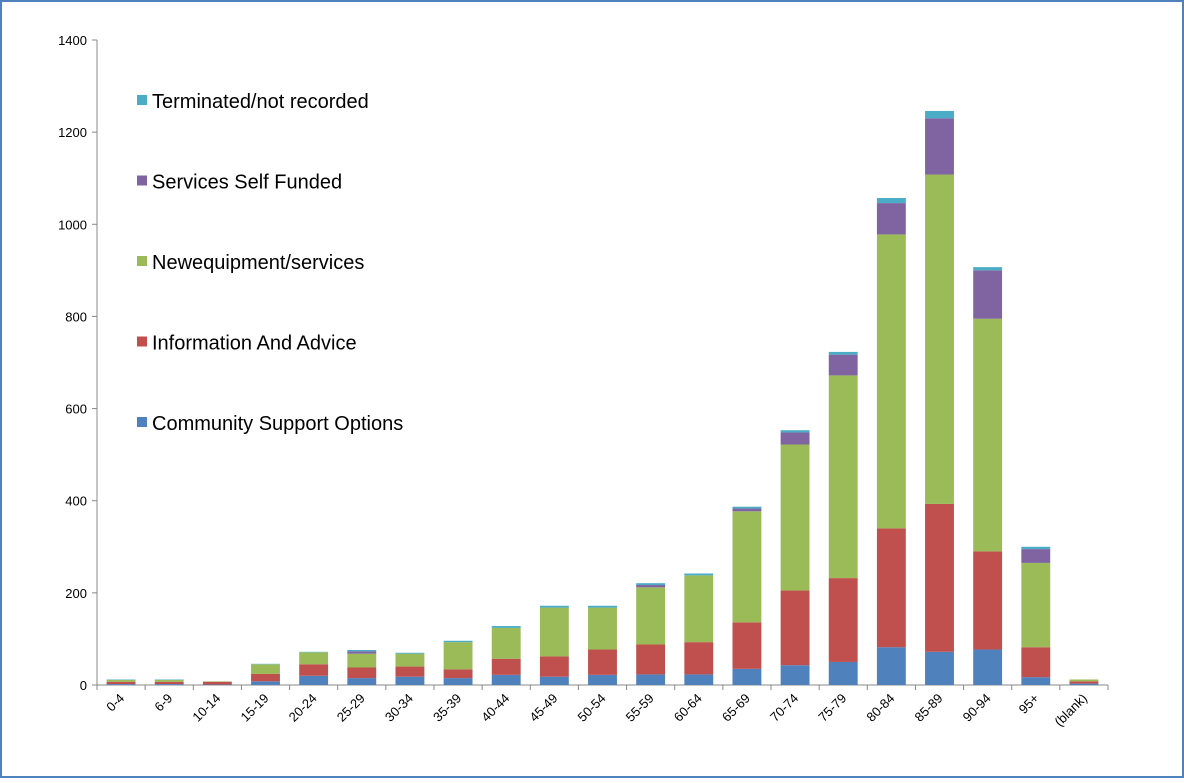 Image resolution: width=1184 pixels, height=783 pixels. What do you see at coordinates (260, 102) in the screenshot?
I see `legend-label: Terminated/not recorded` at bounding box center [260, 102].